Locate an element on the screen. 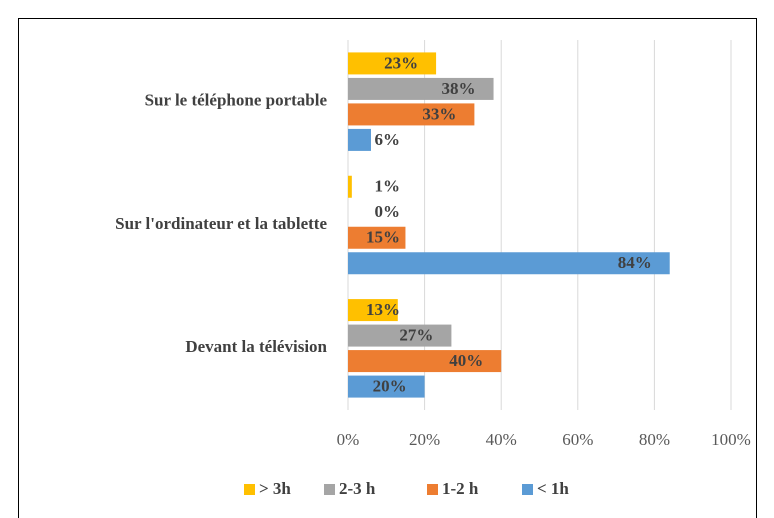 This screenshot has width=774, height=518. value-label: 84% is located at coordinates (635, 262).